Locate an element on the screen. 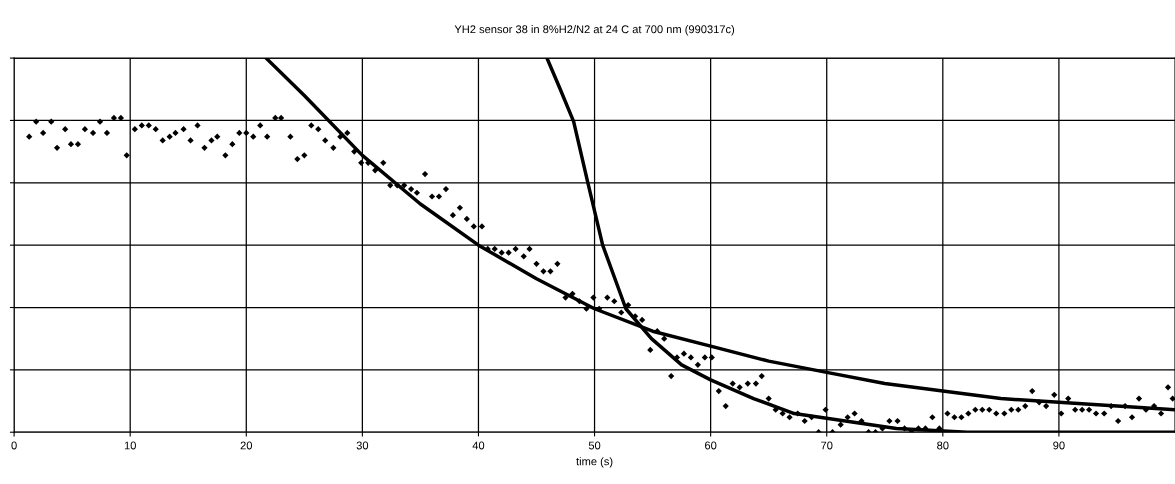 The width and height of the screenshot is (1175, 484). x-tick-label: 60 is located at coordinates (711, 445).